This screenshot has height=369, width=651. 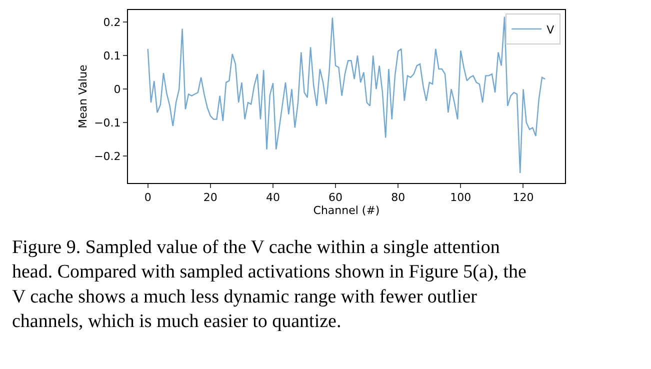 I want to click on y-tick-label: 0.1, so click(x=112, y=55).